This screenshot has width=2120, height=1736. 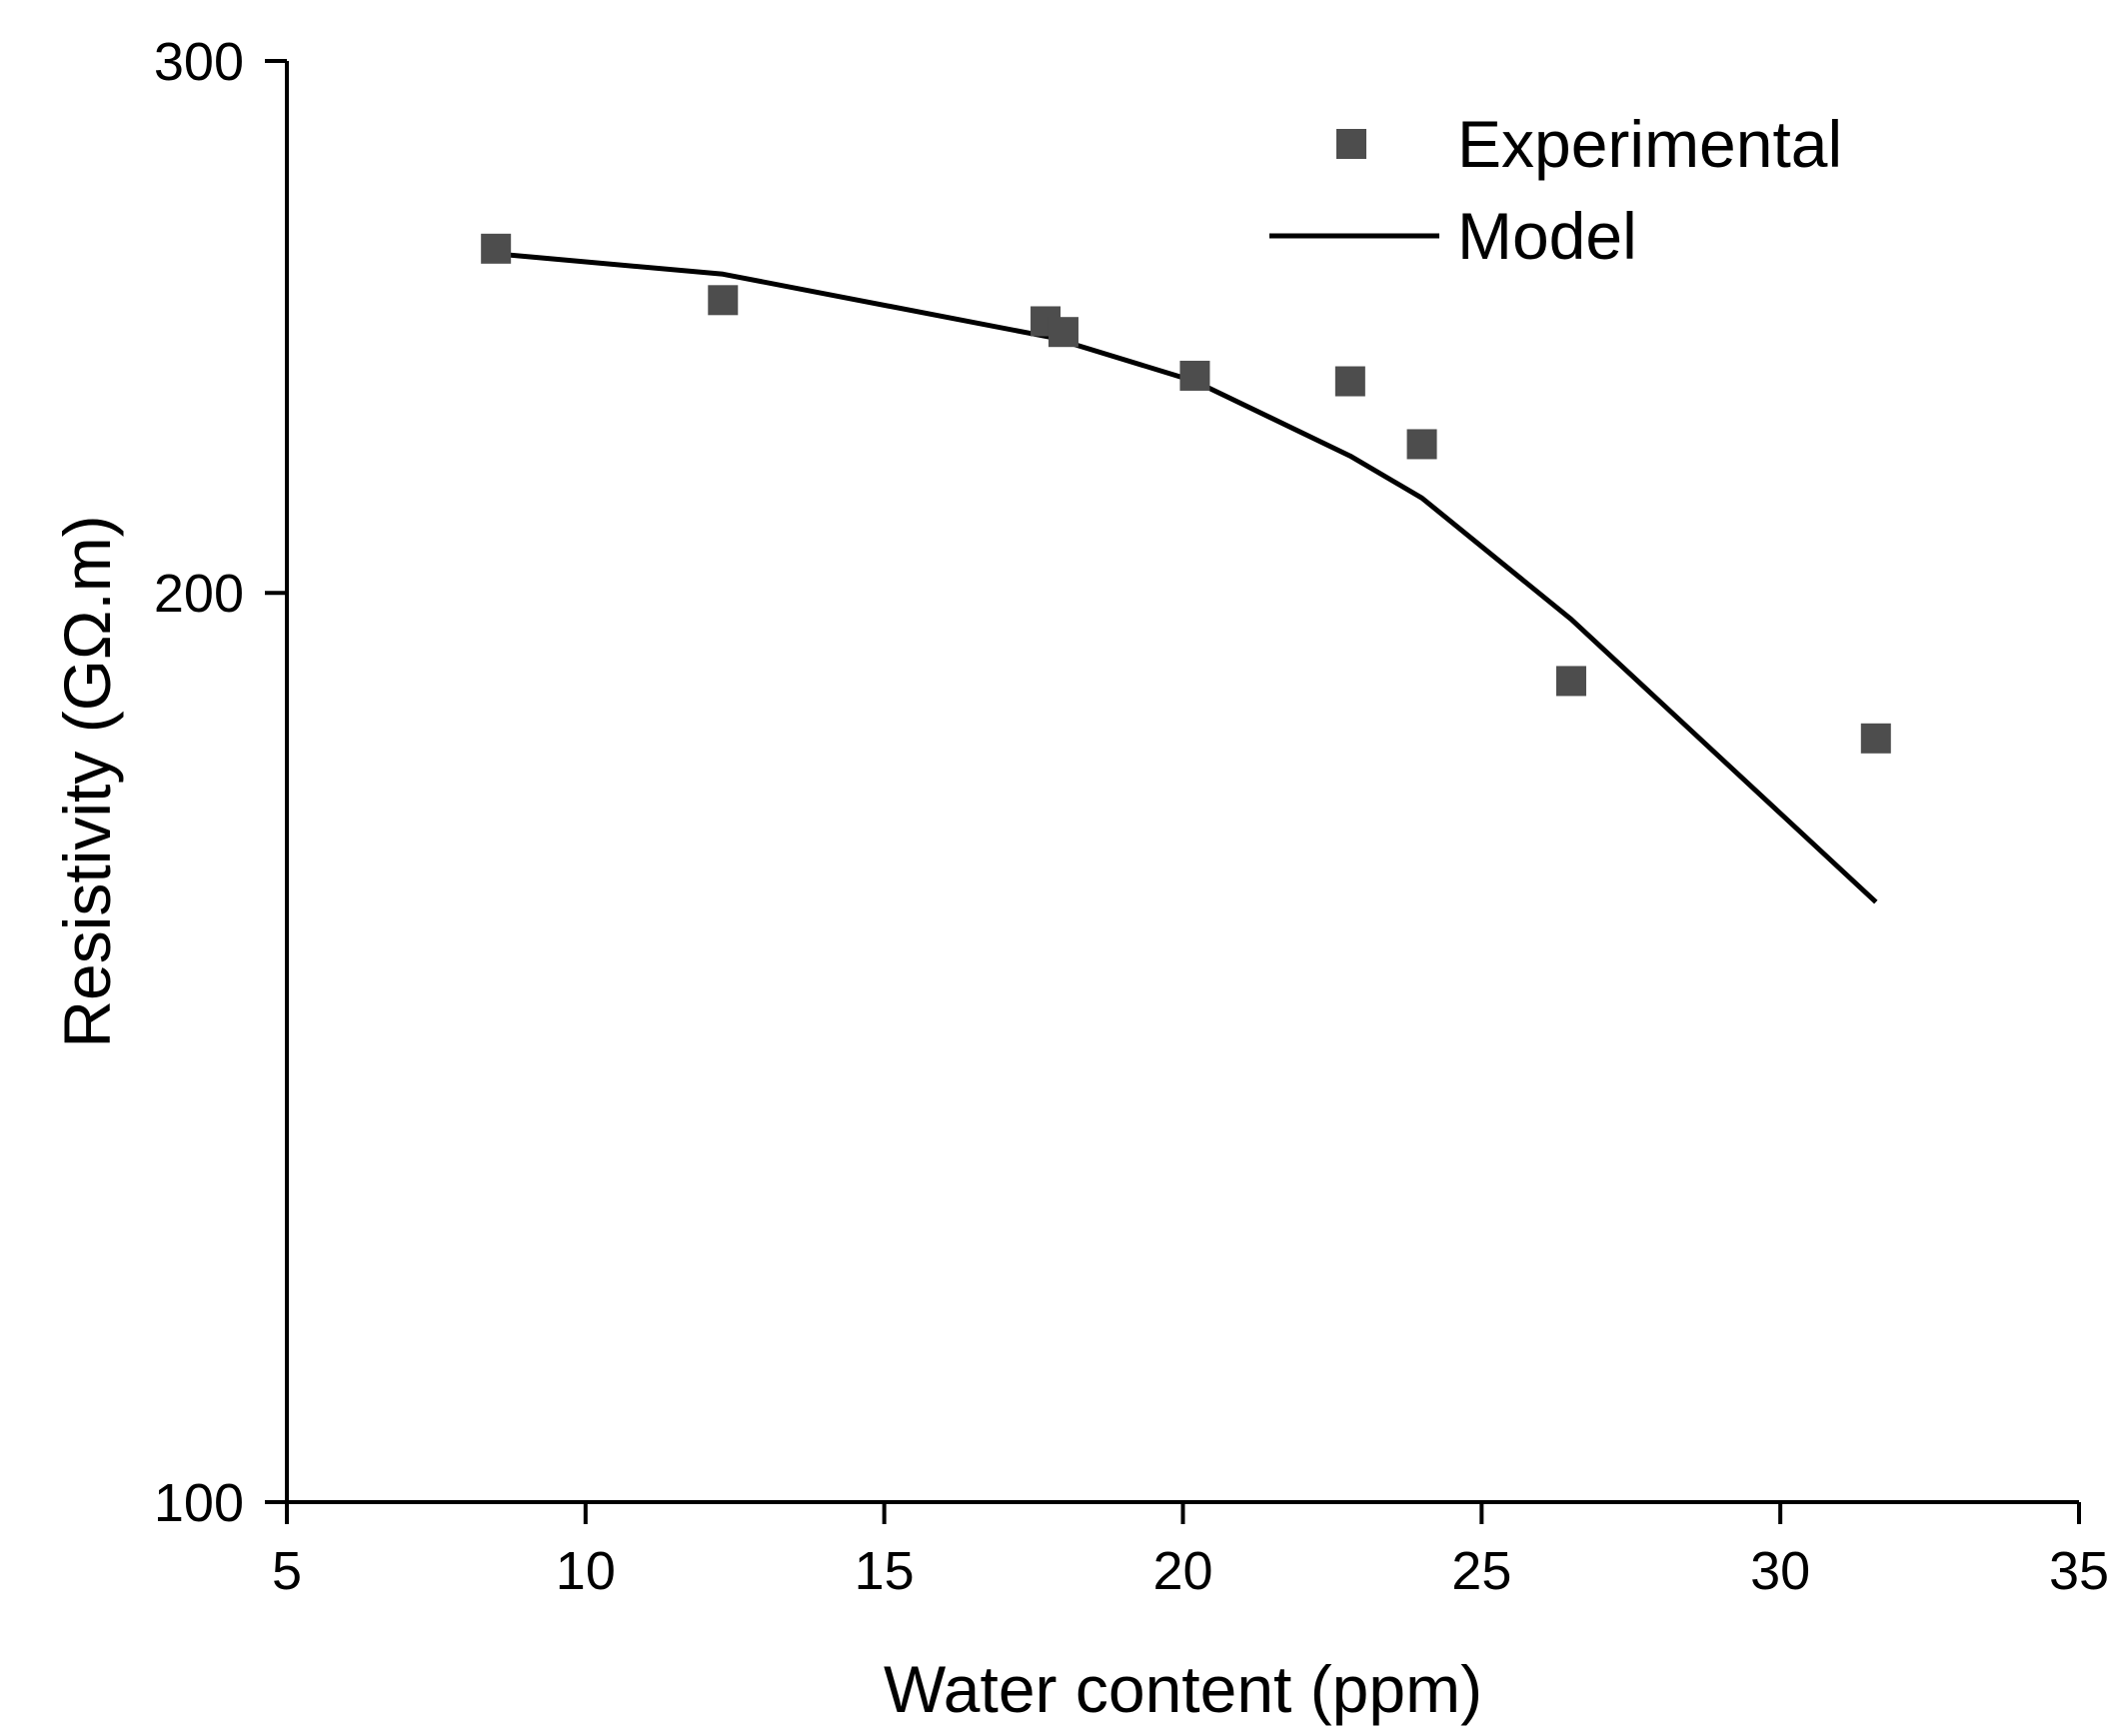 I want to click on x-tick-label: 5, so click(x=287, y=1571).